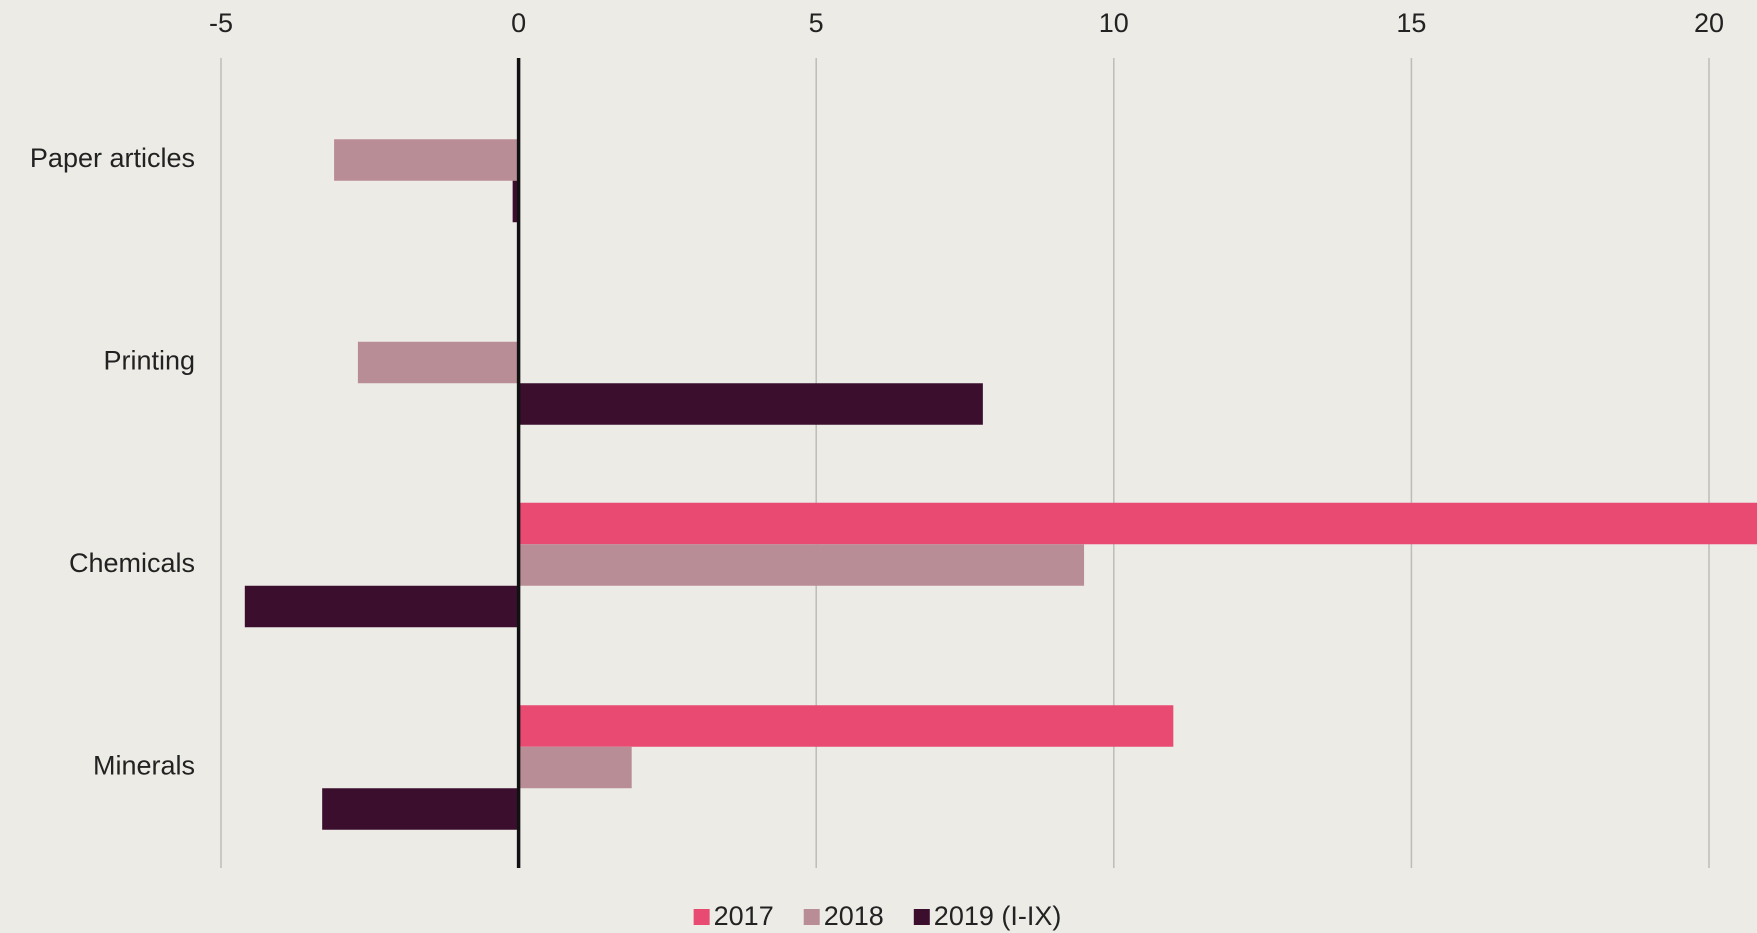  I want to click on y-tick-label: Minerals, so click(144, 766).